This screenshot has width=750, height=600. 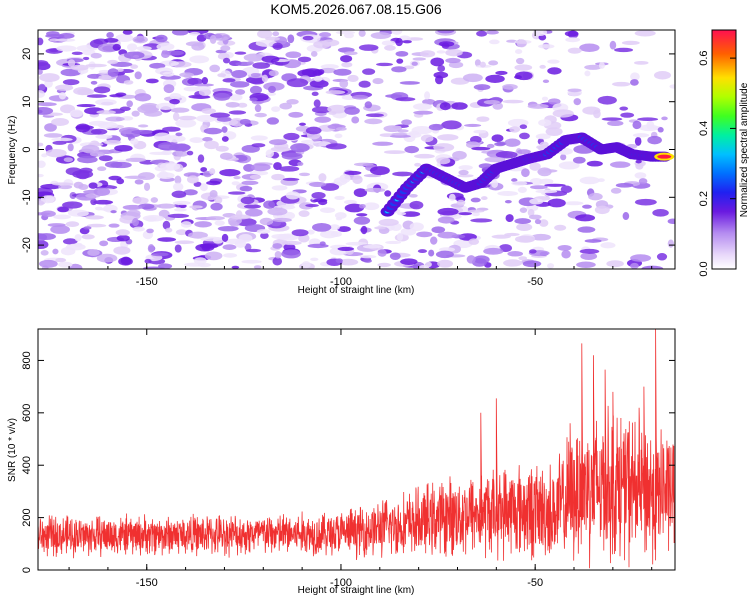 What do you see at coordinates (704, 268) in the screenshot?
I see `colorbar-tick-label: 0.0` at bounding box center [704, 268].